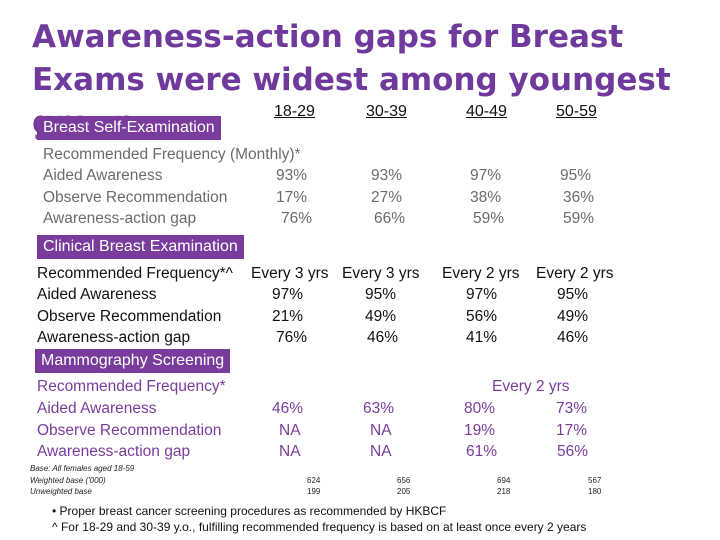 The height and width of the screenshot is (540, 720). Describe the element at coordinates (288, 316) in the screenshot. I see `cbe-observe-18-29: 21%` at that location.